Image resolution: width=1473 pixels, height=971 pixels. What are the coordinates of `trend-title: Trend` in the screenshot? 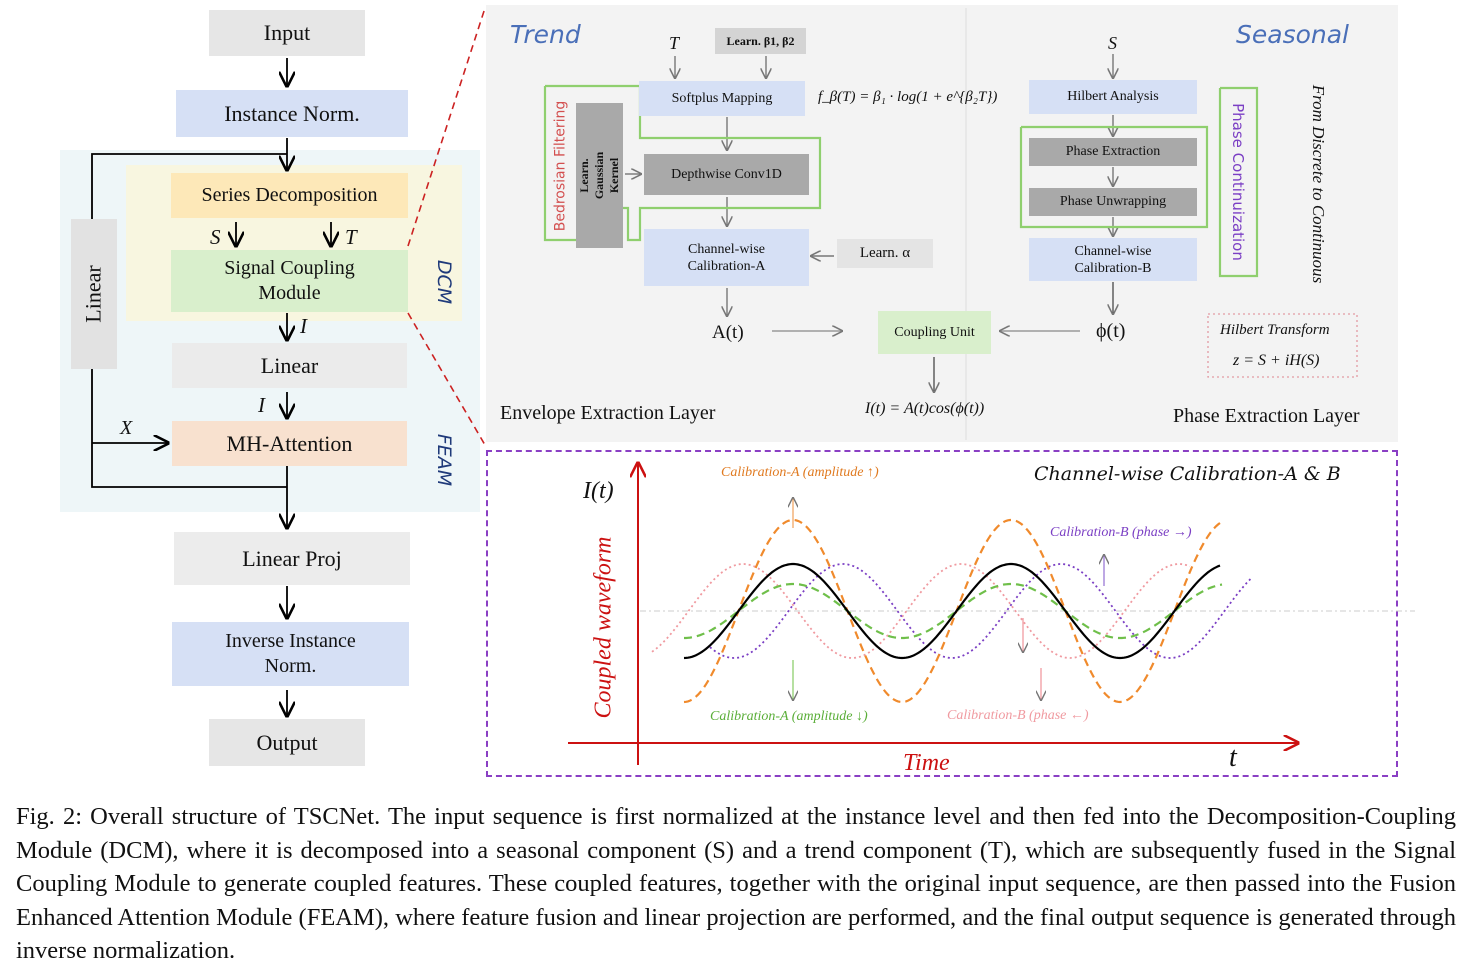 It's located at (545, 34).